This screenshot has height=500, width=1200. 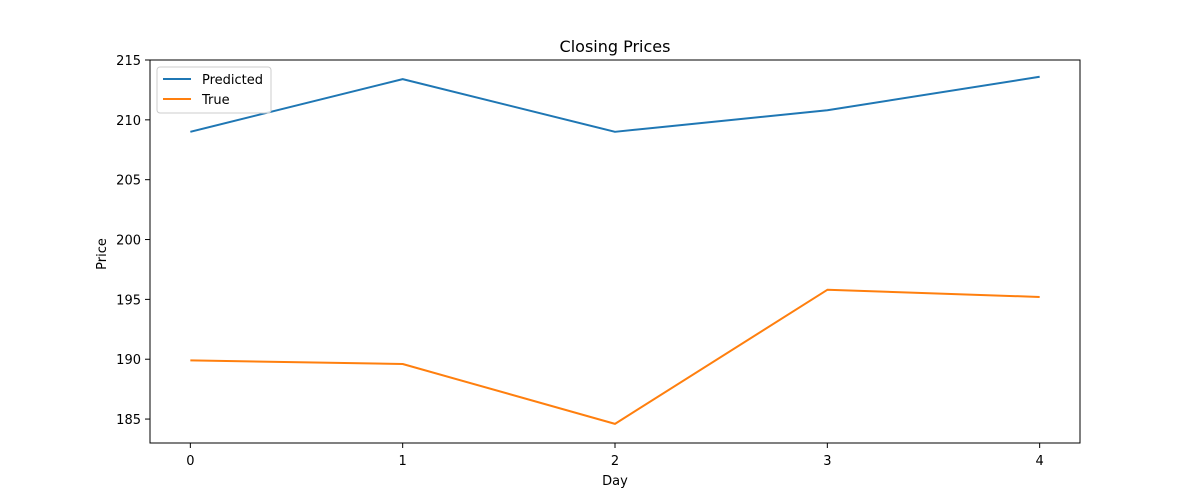 What do you see at coordinates (615, 461) in the screenshot?
I see `x-tick-label-2: 2` at bounding box center [615, 461].